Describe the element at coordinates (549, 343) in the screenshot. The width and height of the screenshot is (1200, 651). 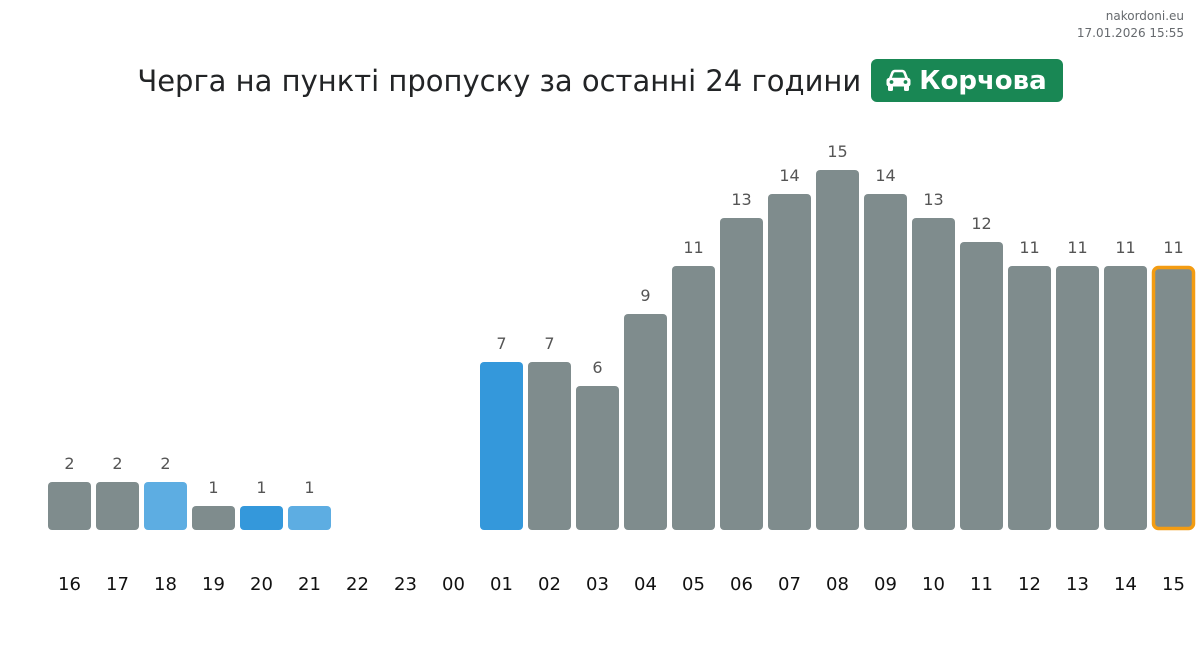
I see `value-label-02: 7` at that location.